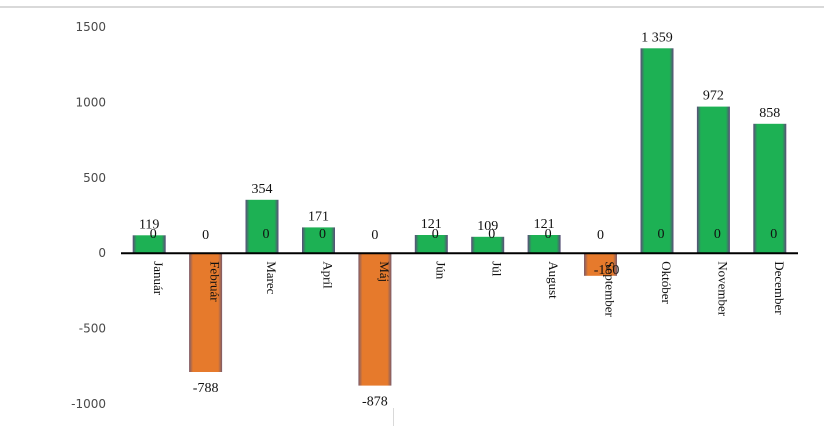  What do you see at coordinates (94, 178) in the screenshot?
I see `y-tick-label: 500` at bounding box center [94, 178].